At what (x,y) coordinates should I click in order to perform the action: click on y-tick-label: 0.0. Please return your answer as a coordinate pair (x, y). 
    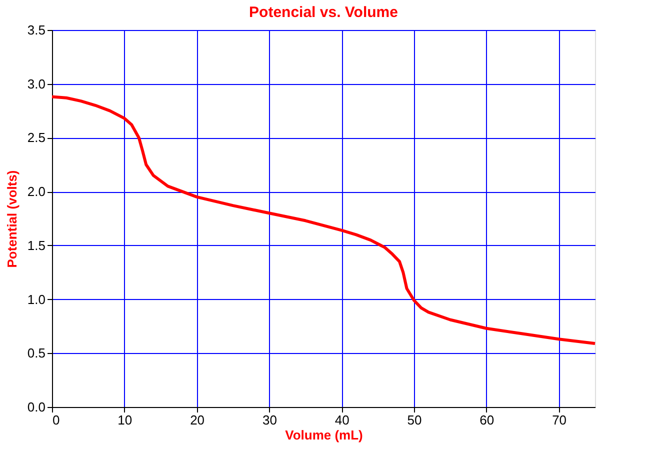
    Looking at the image, I should click on (36, 407).